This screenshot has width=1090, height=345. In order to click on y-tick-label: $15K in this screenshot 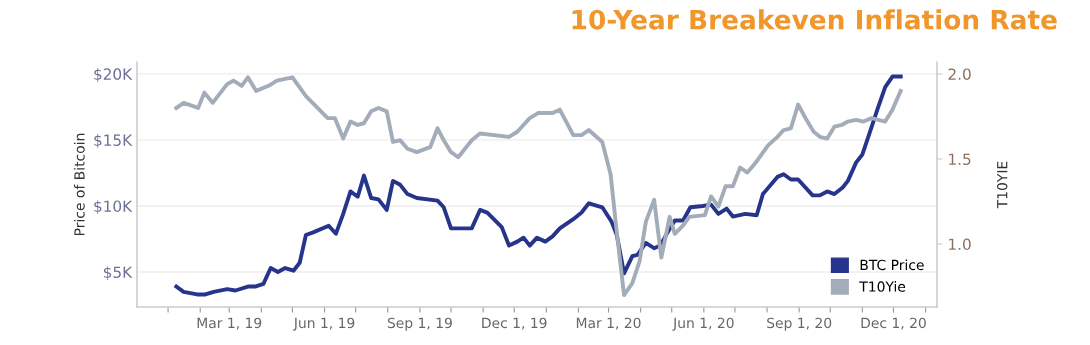, I will do `click(113, 141)`.